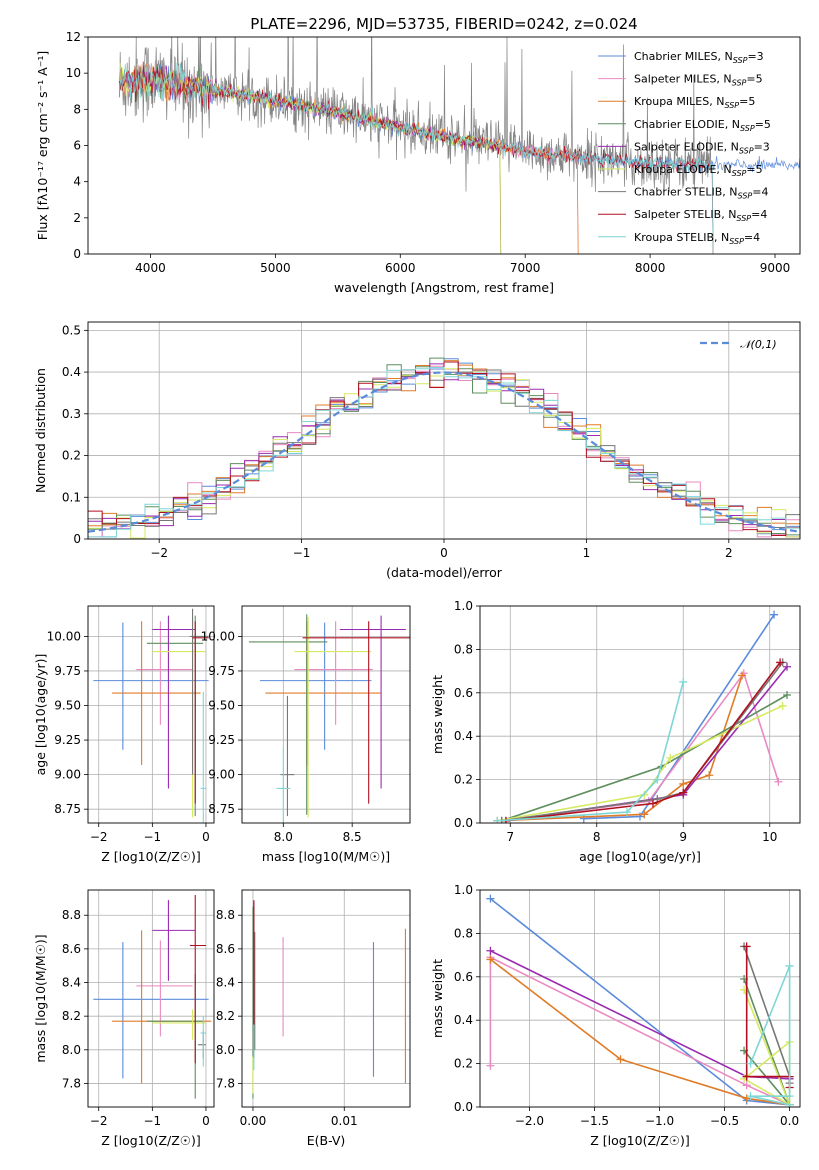 Image resolution: width=819 pixels, height=1170 pixels. I want to click on series-point-salpeter_elodie, so click(787, 666).